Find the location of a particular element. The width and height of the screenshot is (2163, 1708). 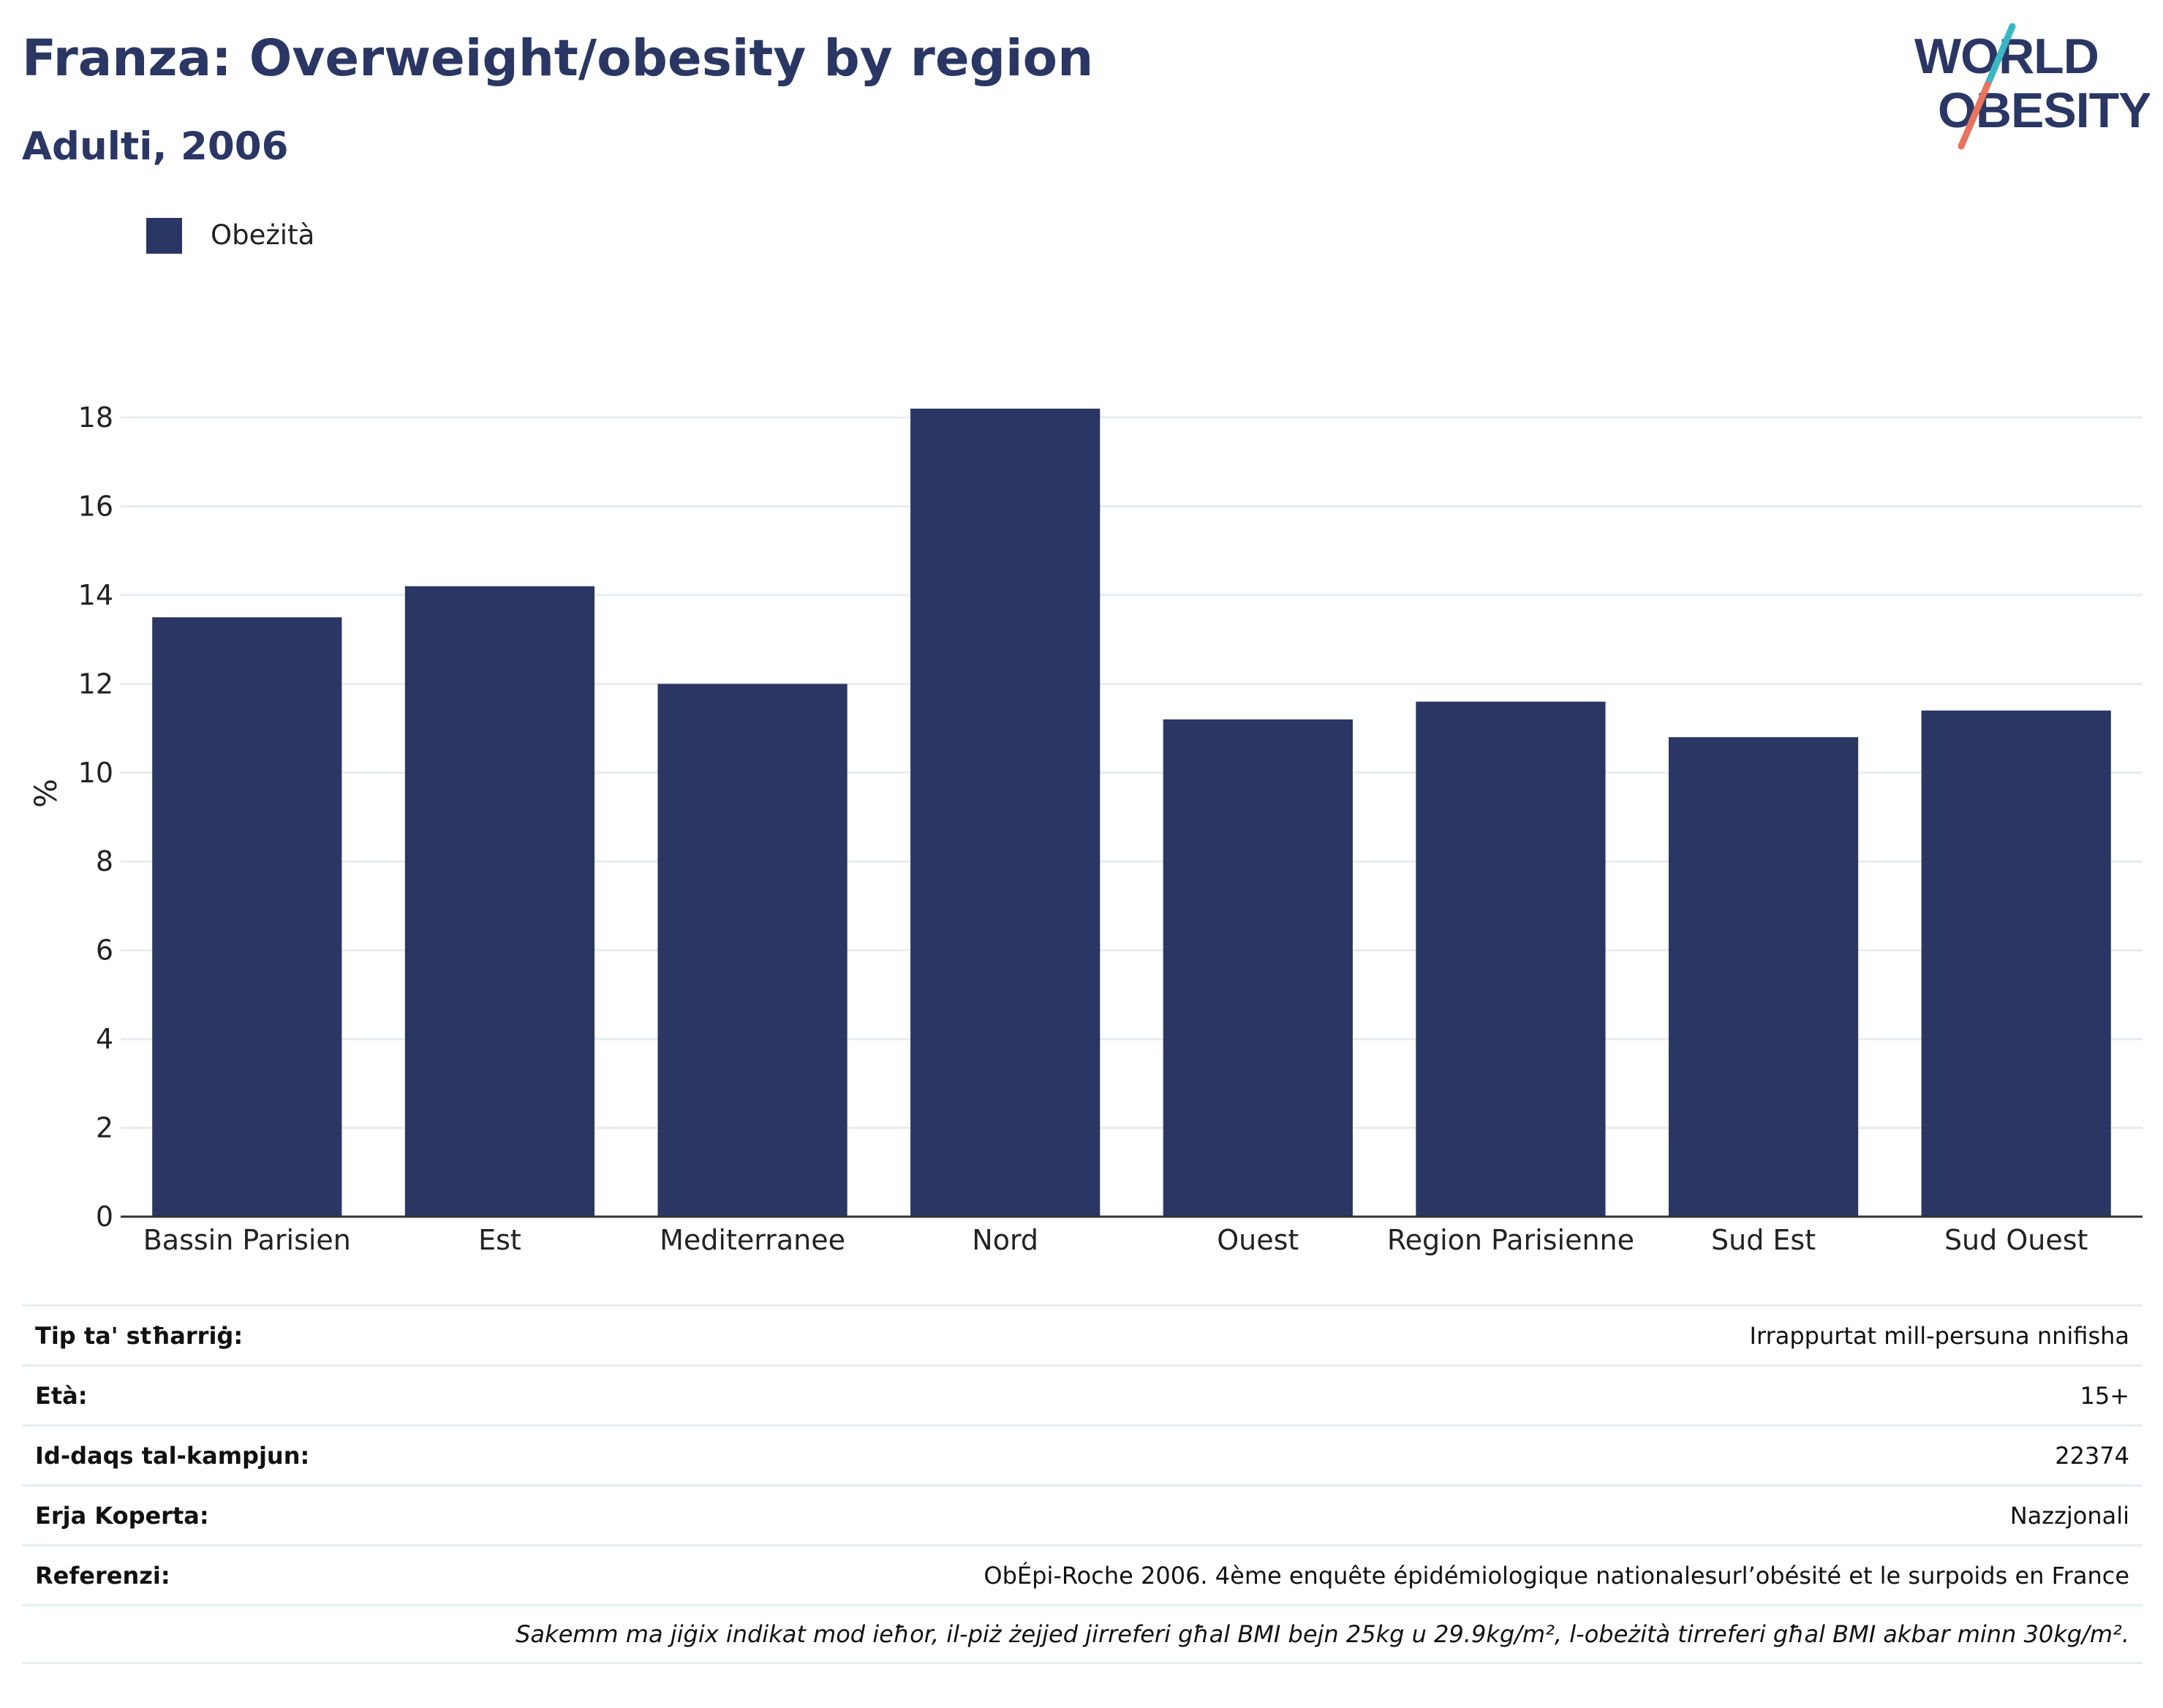

info-key: Età: is located at coordinates (61, 1395).